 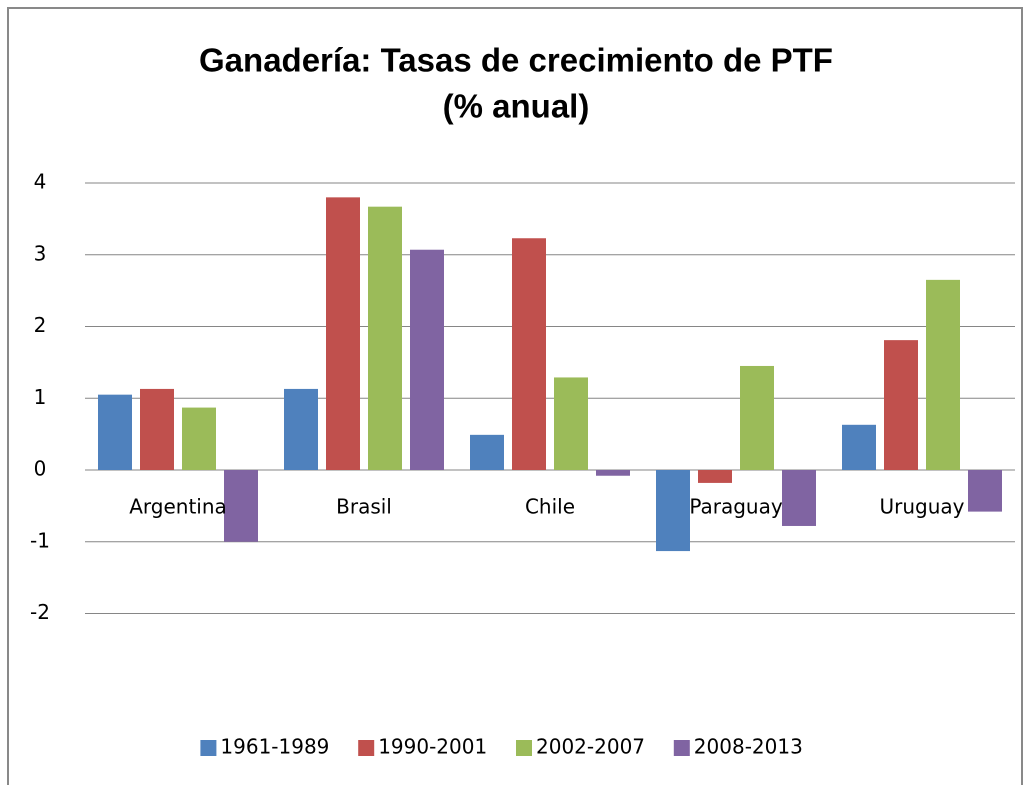 What do you see at coordinates (364, 507) in the screenshot?
I see `x-tick-label: Brasil` at bounding box center [364, 507].